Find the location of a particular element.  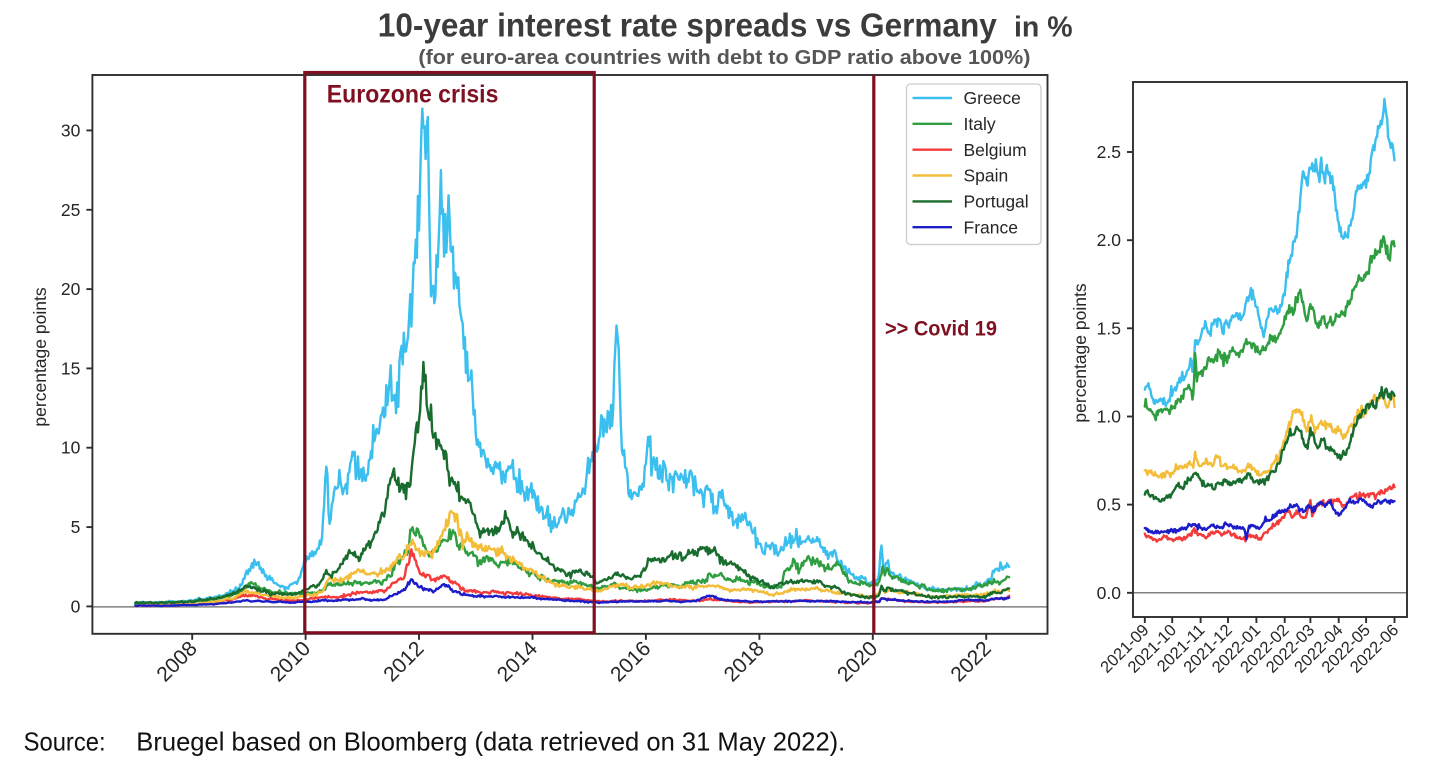

svg-text: 20 is located at coordinates (71, 289).